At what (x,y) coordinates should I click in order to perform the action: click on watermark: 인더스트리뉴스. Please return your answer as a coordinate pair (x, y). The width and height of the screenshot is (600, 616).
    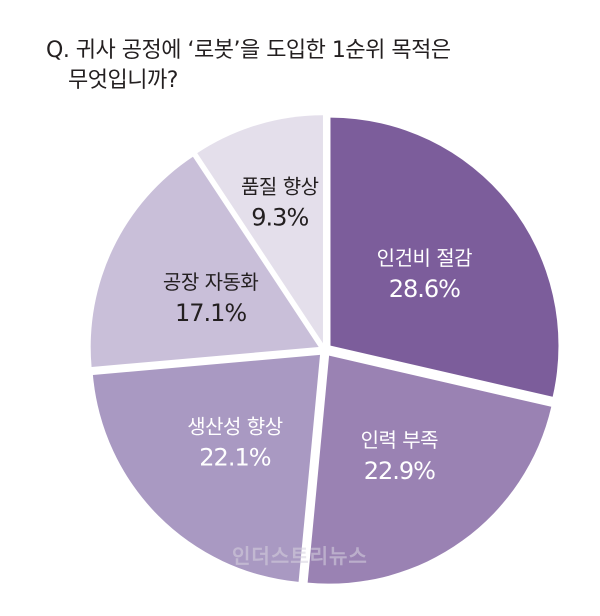
    Looking at the image, I should click on (300, 556).